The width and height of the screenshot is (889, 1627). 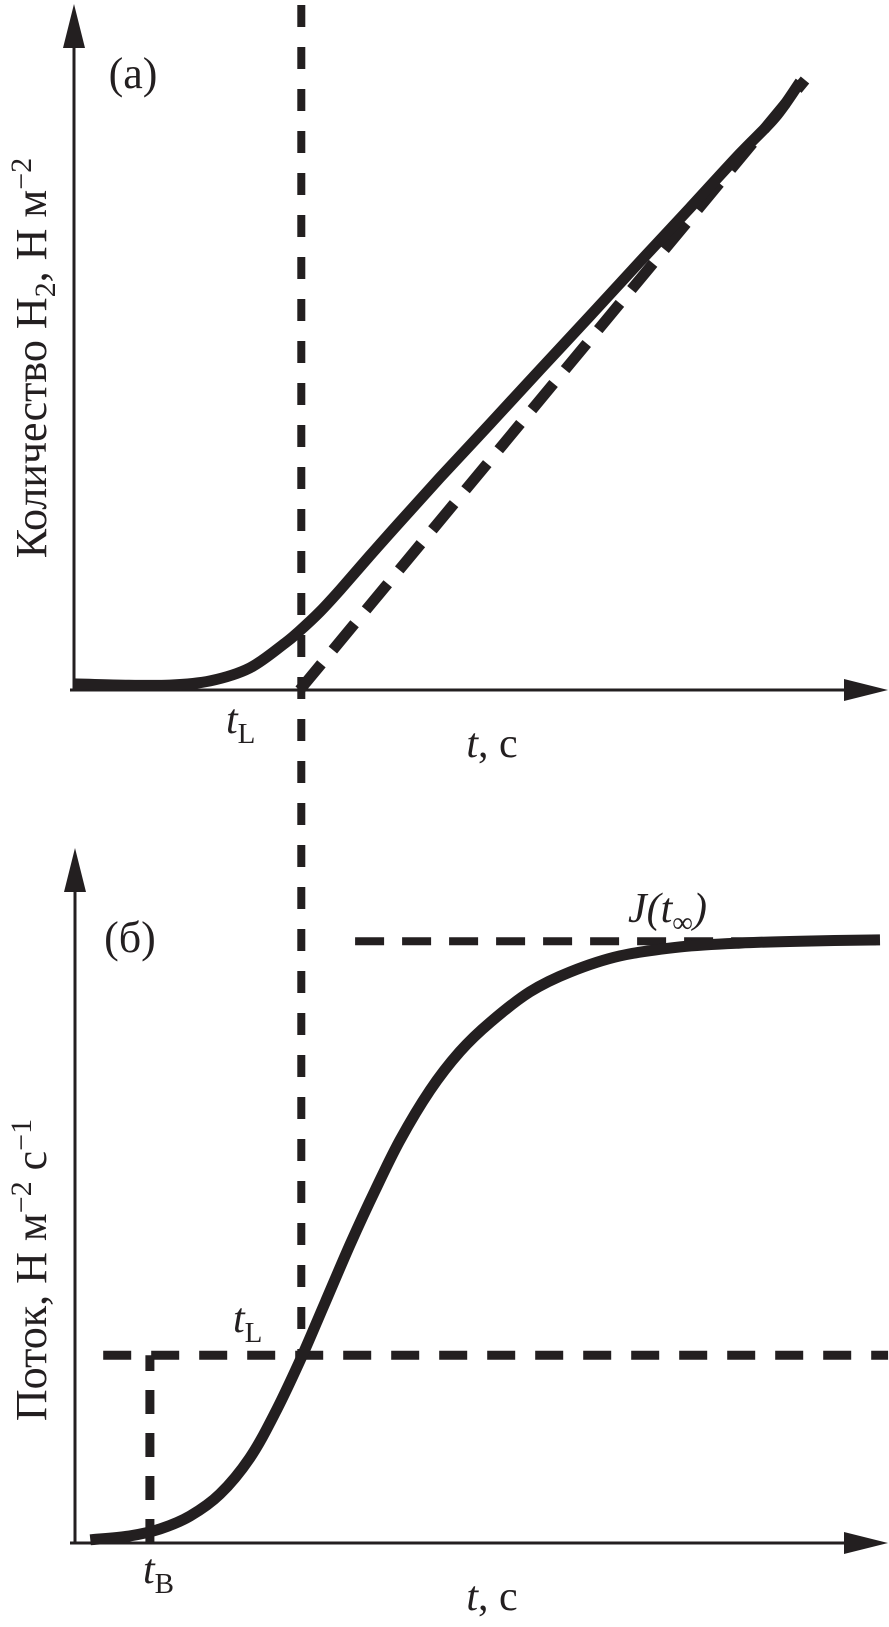 I want to click on panel-a-y-axis-arrow, so click(x=74, y=26).